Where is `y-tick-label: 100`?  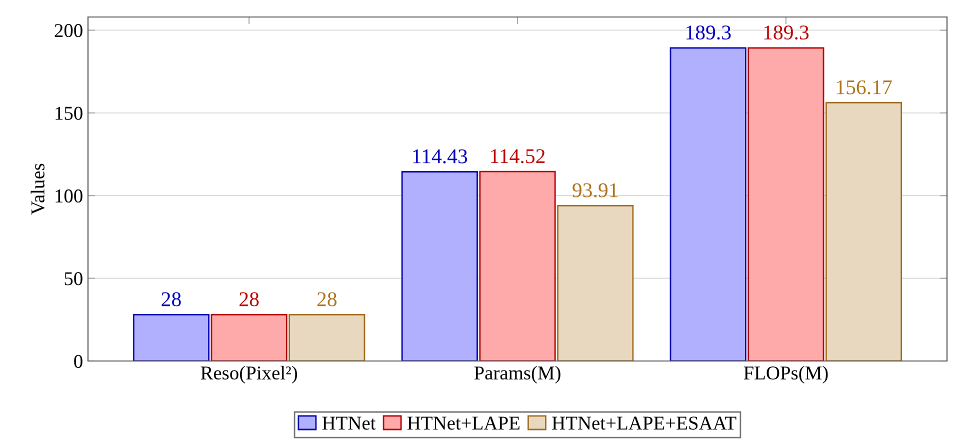
y-tick-label: 100 is located at coordinates (69, 196).